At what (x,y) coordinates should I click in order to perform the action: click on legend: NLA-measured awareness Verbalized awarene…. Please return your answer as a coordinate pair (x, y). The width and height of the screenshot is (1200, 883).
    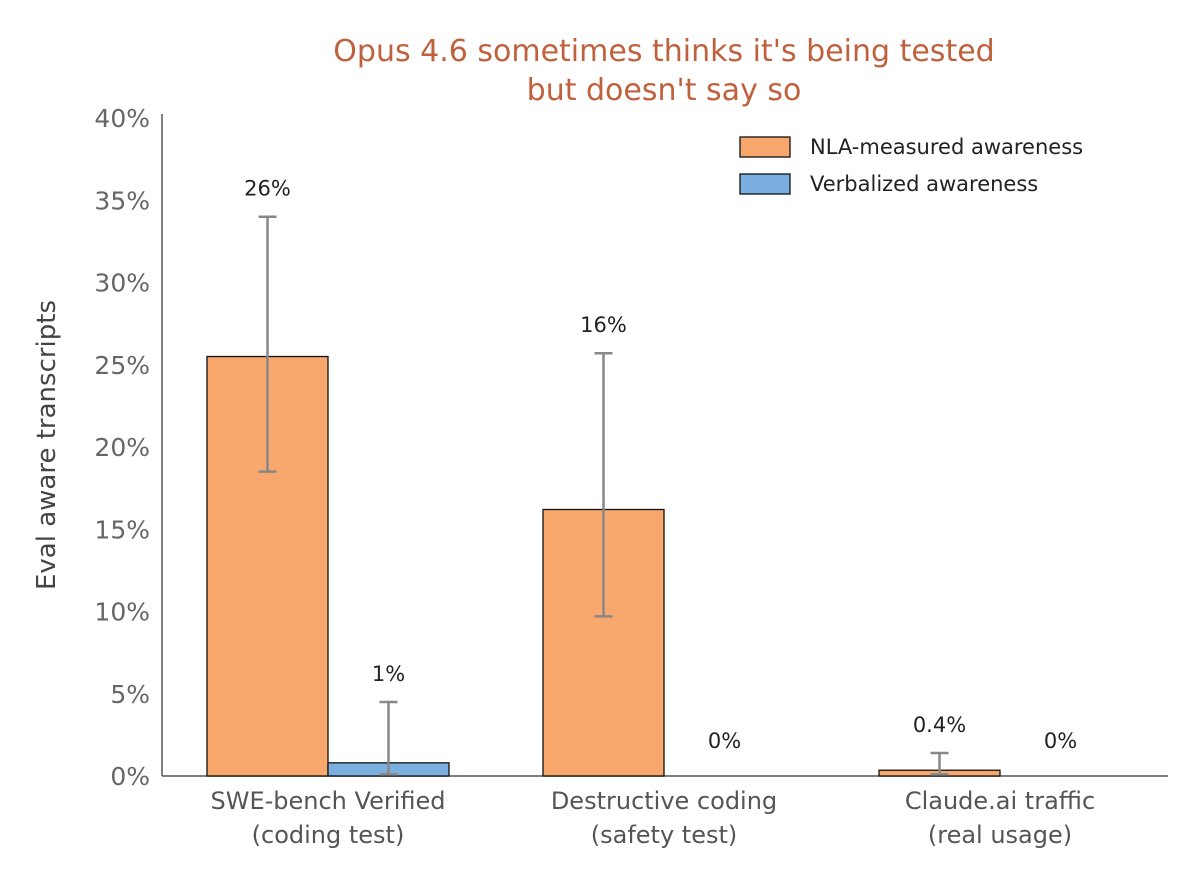
    Looking at the image, I should click on (911, 165).